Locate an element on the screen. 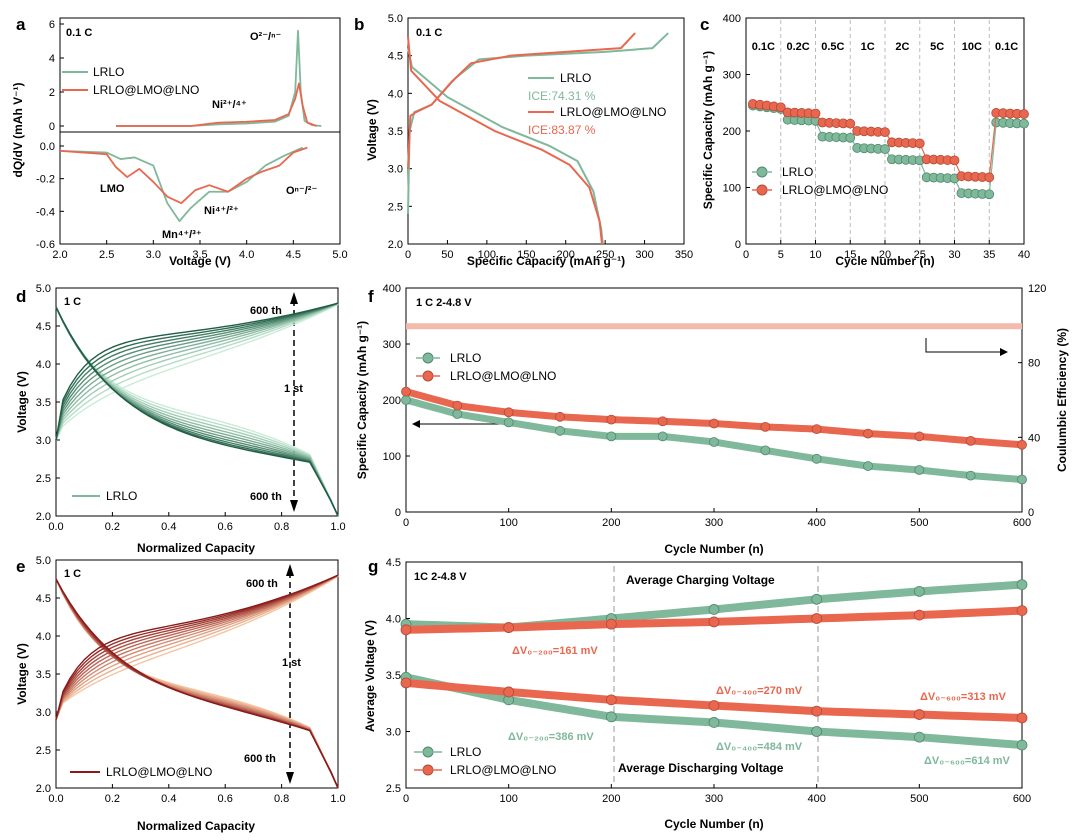 The width and height of the screenshot is (1080, 840). panel-a-xtick-label: 5.0 is located at coordinates (339, 255).